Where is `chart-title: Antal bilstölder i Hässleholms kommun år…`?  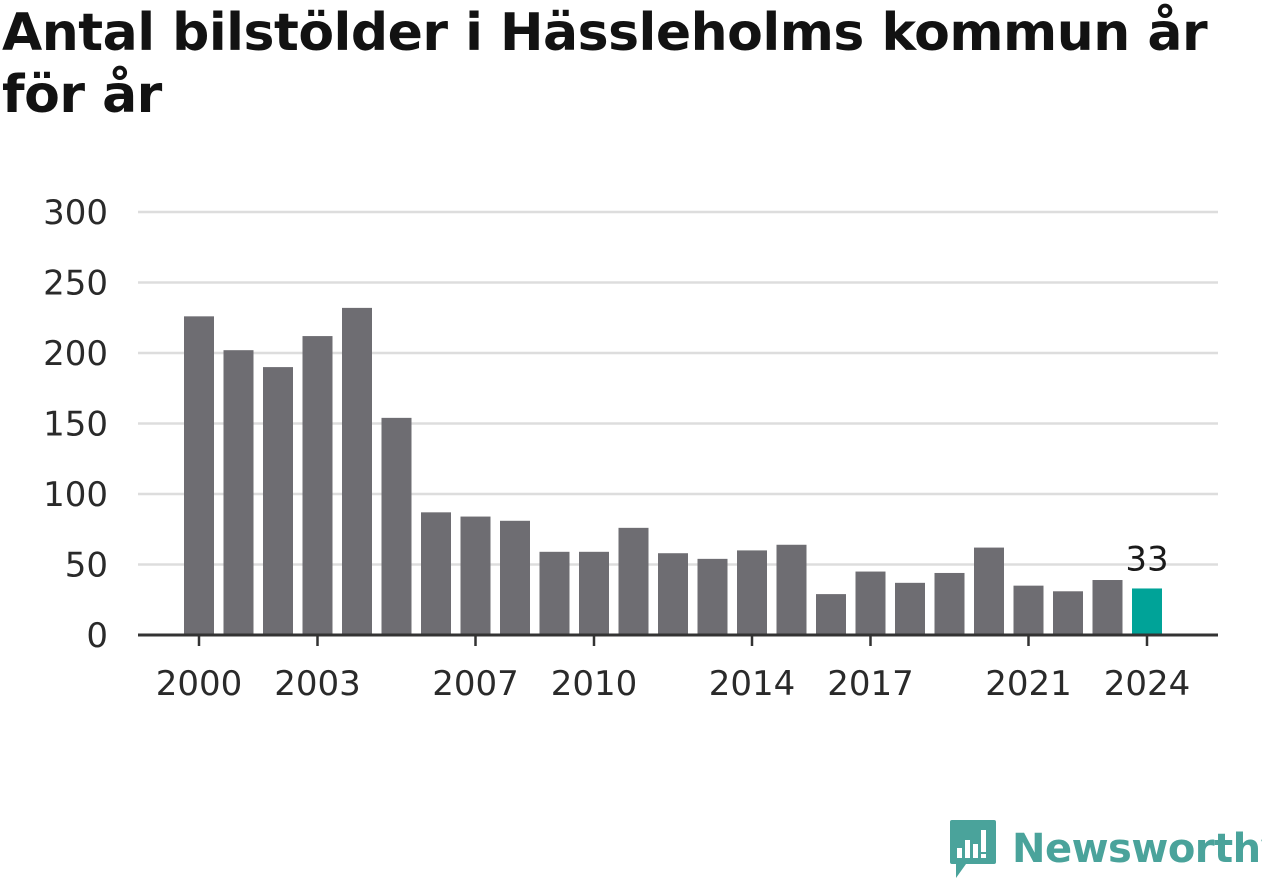
chart-title: Antal bilstölder i Hässleholms kommun år… is located at coordinates (605, 64).